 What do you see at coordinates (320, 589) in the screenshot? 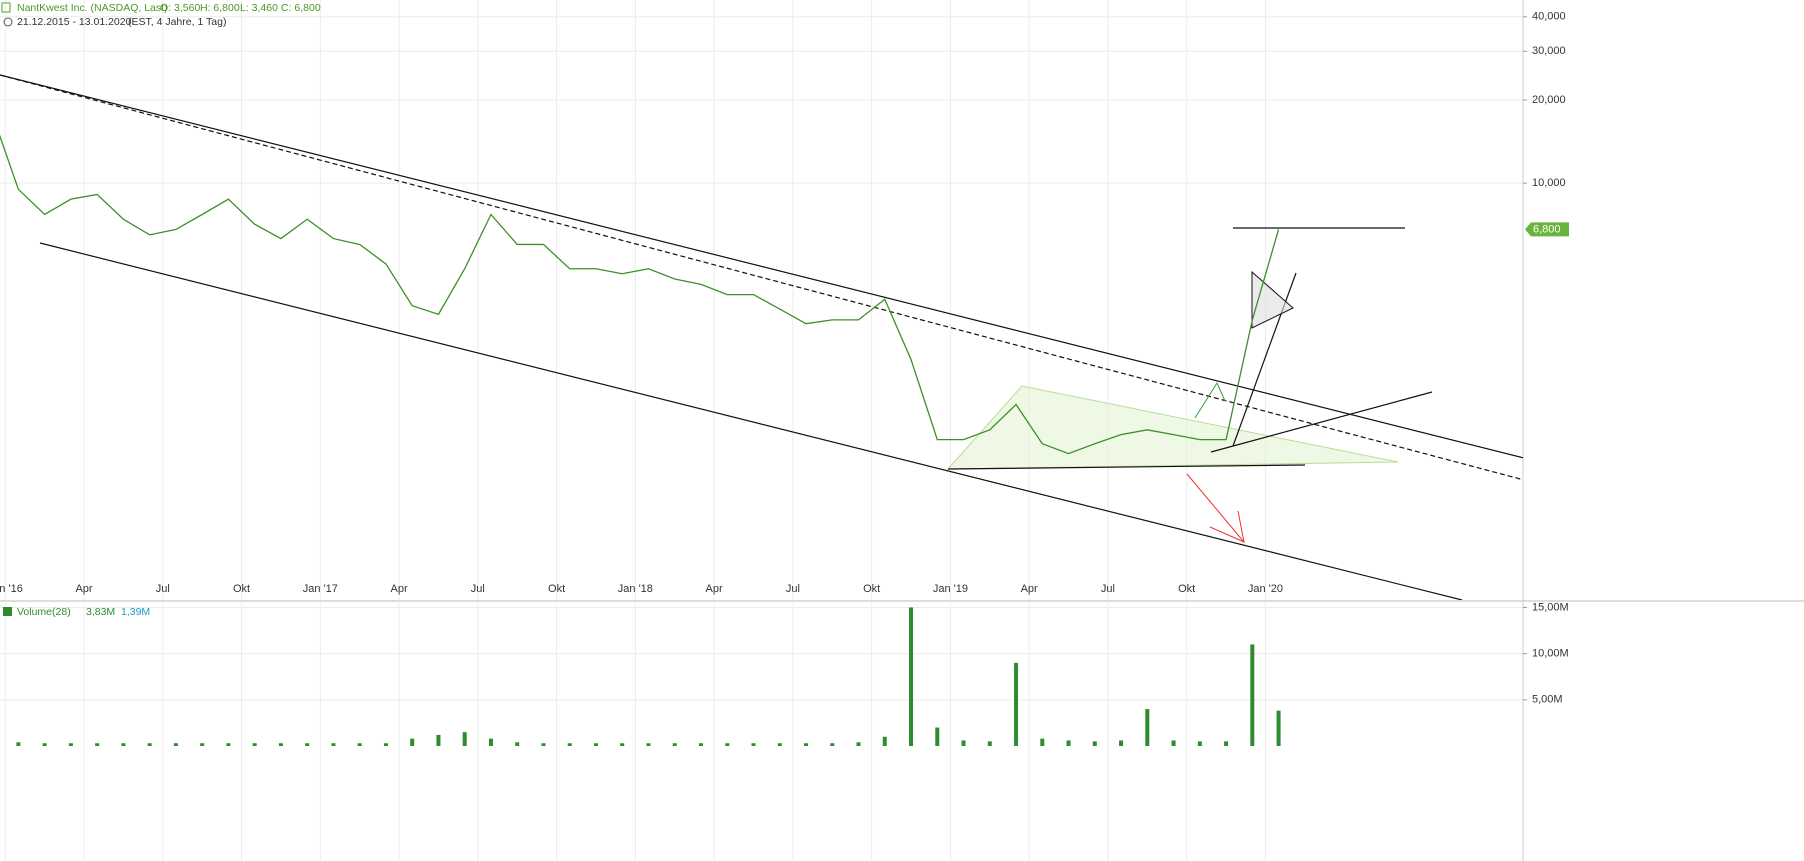
I see `x-tick-label: Jan '17` at bounding box center [320, 589].